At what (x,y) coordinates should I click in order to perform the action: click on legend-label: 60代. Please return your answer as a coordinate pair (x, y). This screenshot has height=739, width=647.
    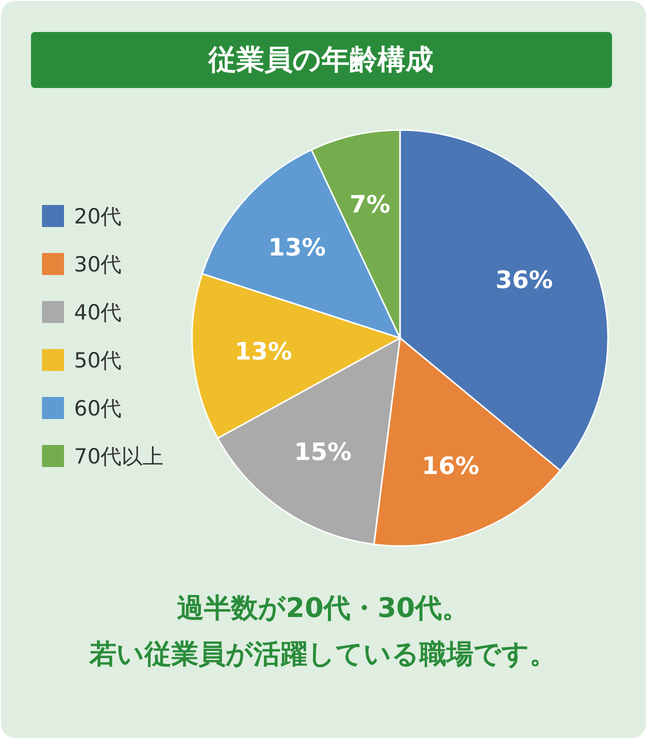
    Looking at the image, I should click on (98, 408).